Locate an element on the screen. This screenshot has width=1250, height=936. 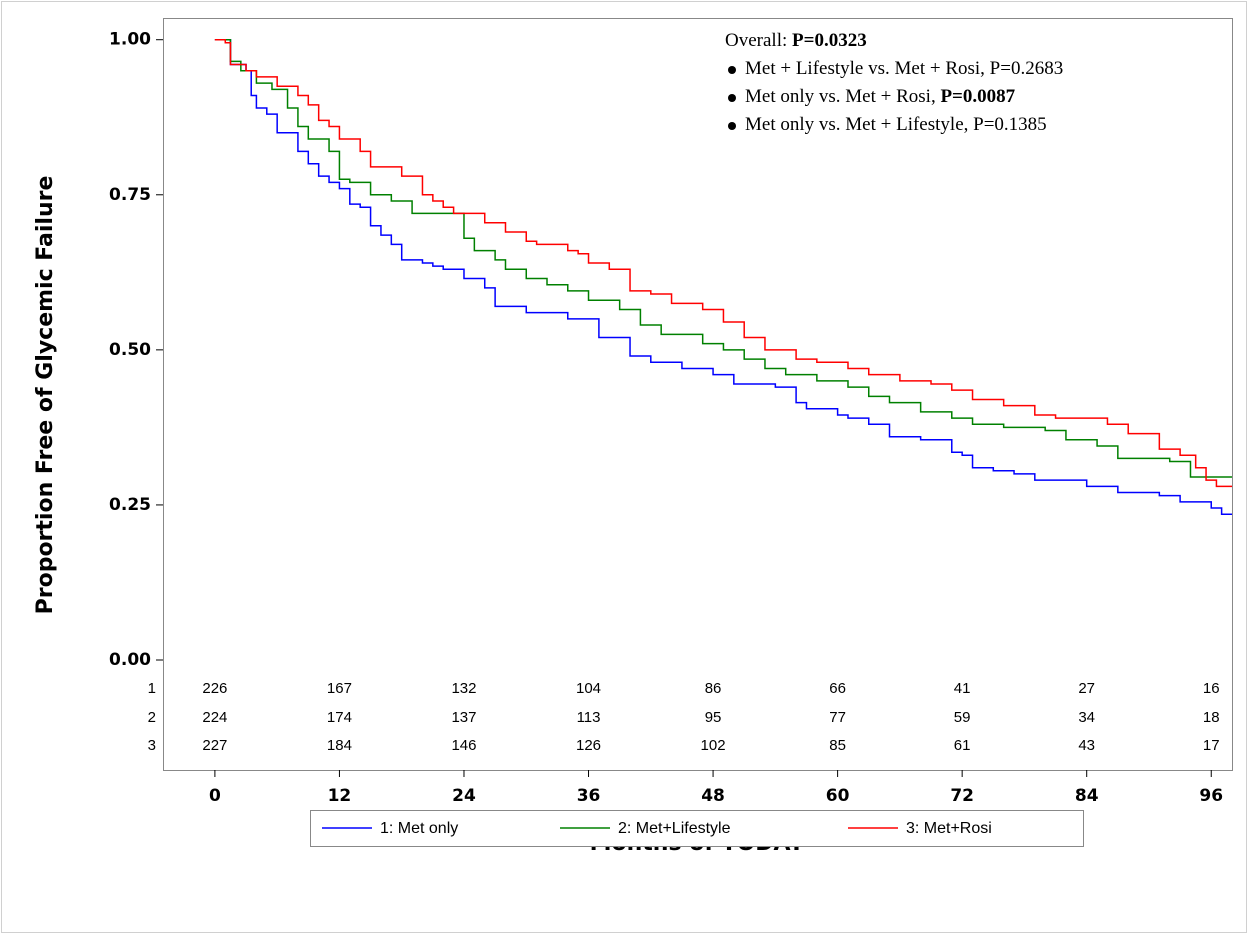
legend-label: 1: Met only is located at coordinates (419, 828).